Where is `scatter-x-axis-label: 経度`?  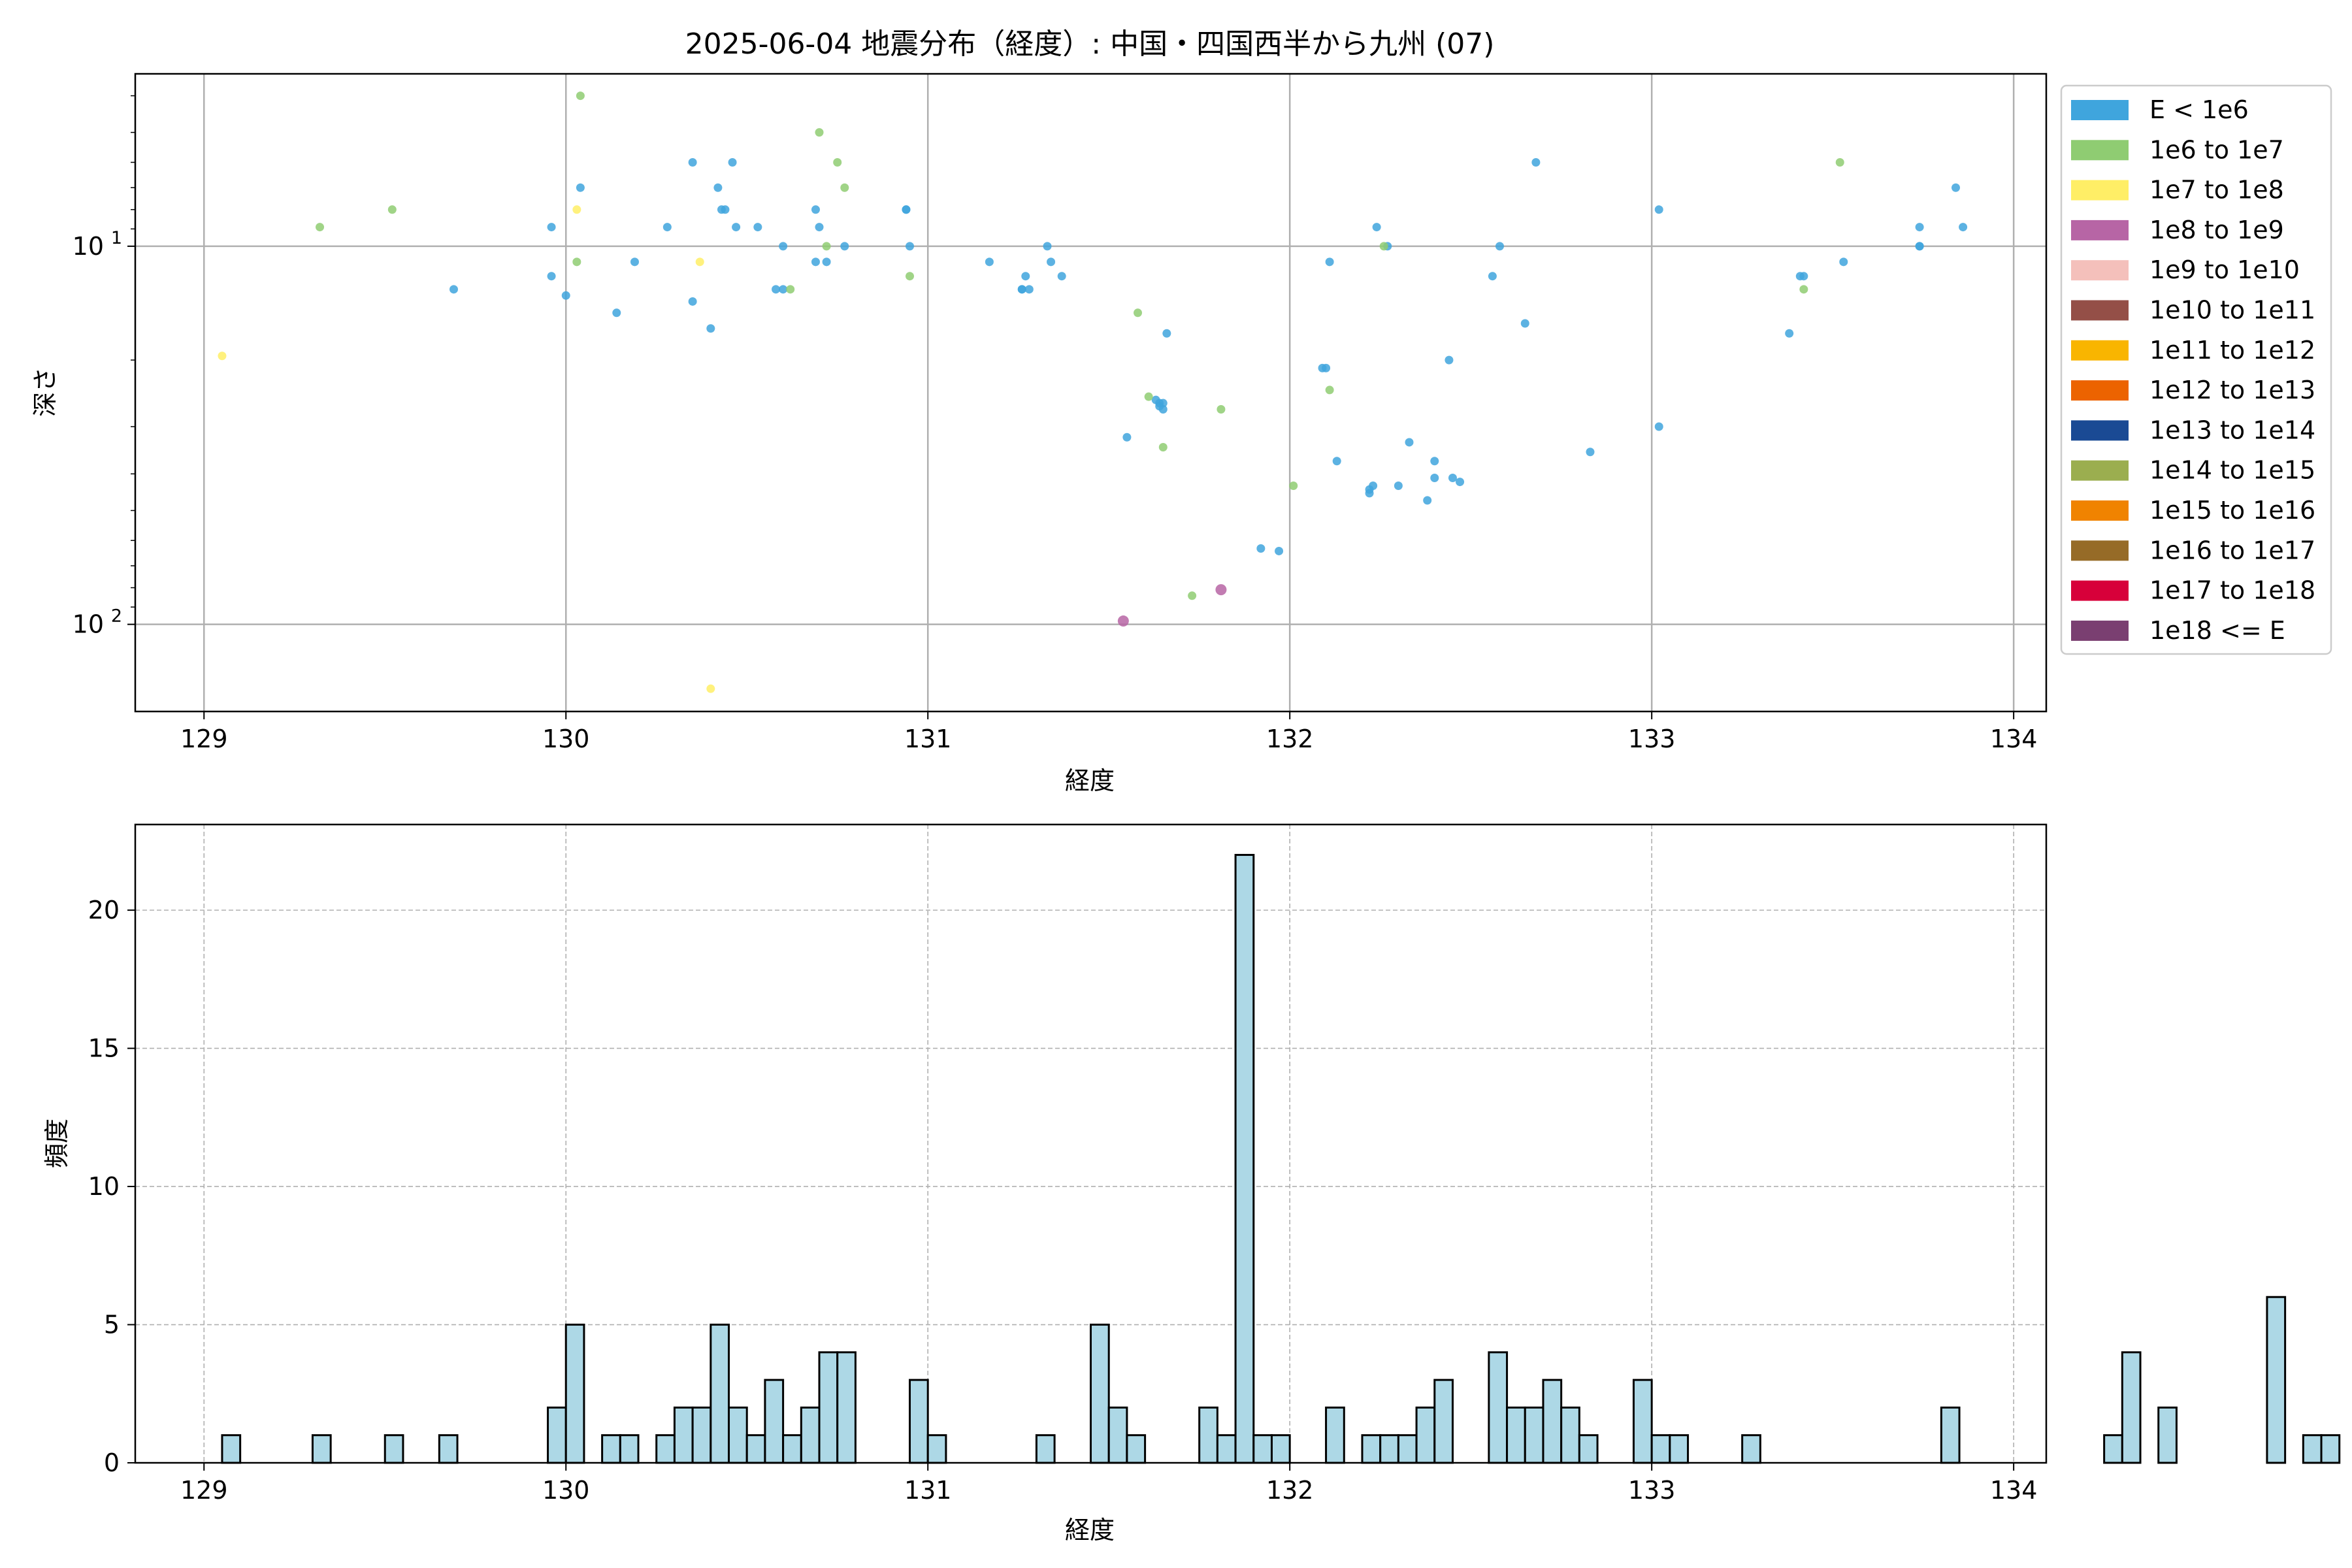 scatter-x-axis-label: 経度 is located at coordinates (1090, 780).